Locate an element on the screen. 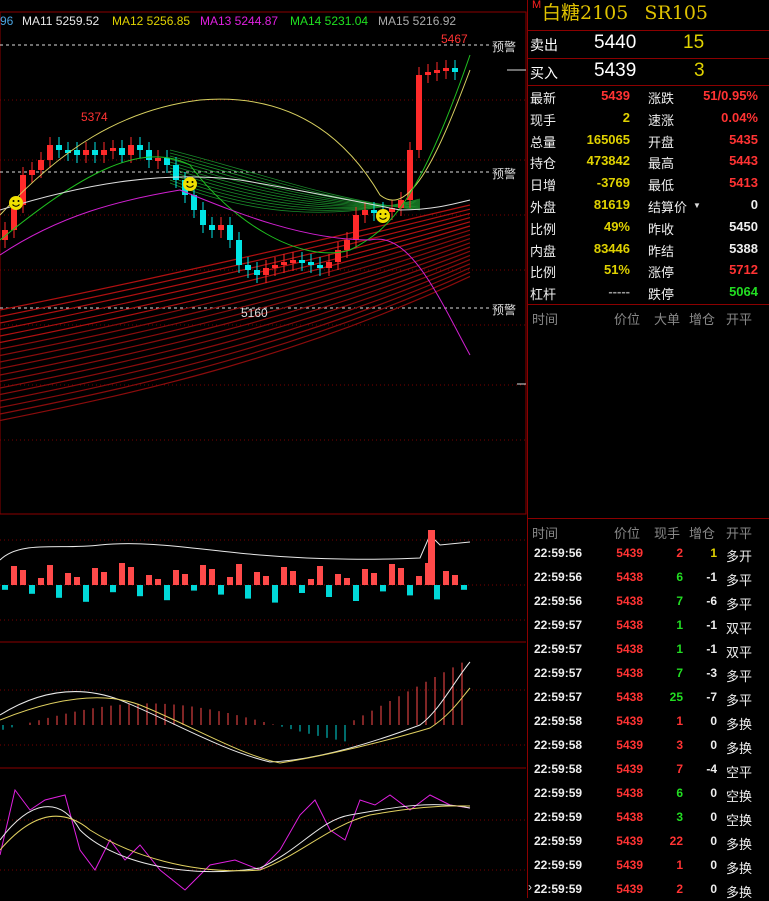 This screenshot has height=901, width=769. tick-qty: 1 is located at coordinates (679, 865).